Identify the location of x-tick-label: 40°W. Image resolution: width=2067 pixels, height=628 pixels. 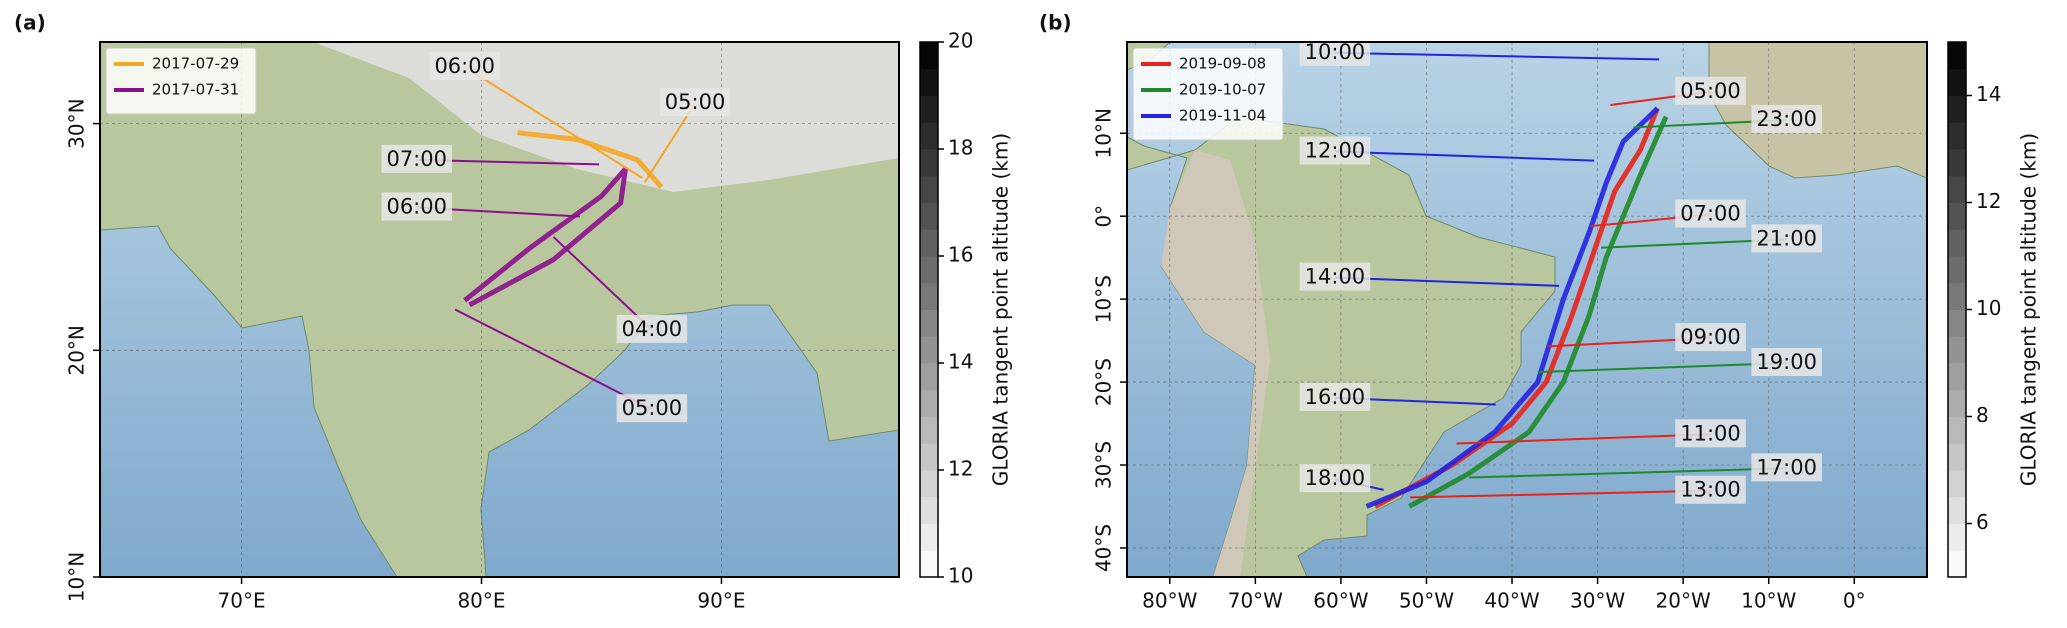
(1511, 601).